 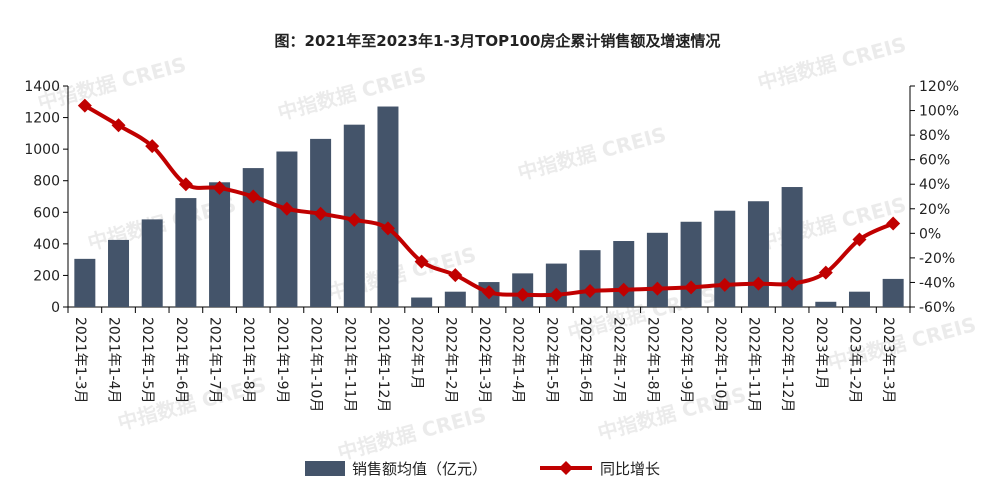 What do you see at coordinates (854, 360) in the screenshot?
I see `x-tick-label: 2023年1-2月` at bounding box center [854, 360].